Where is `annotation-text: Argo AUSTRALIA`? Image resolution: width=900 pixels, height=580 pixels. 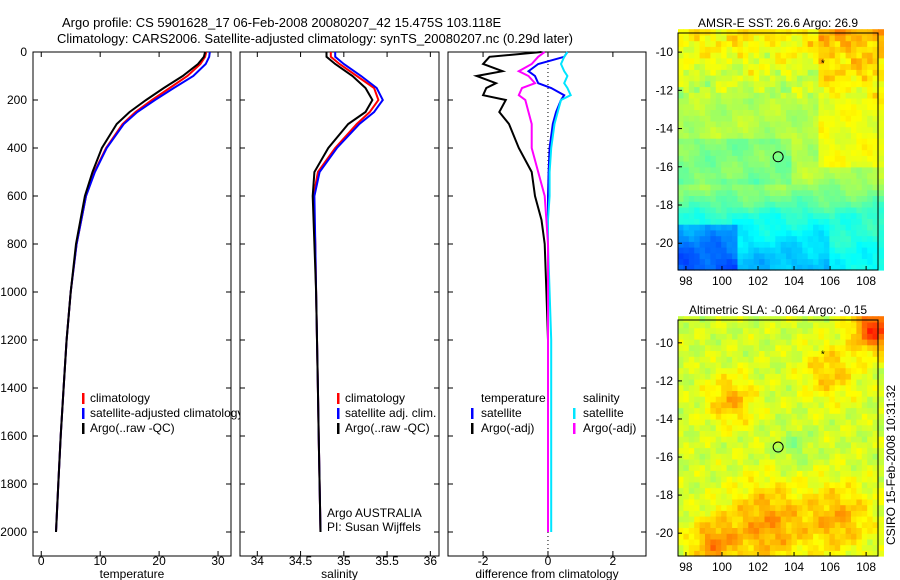
annotation-text: Argo AUSTRALIA is located at coordinates (374, 513).